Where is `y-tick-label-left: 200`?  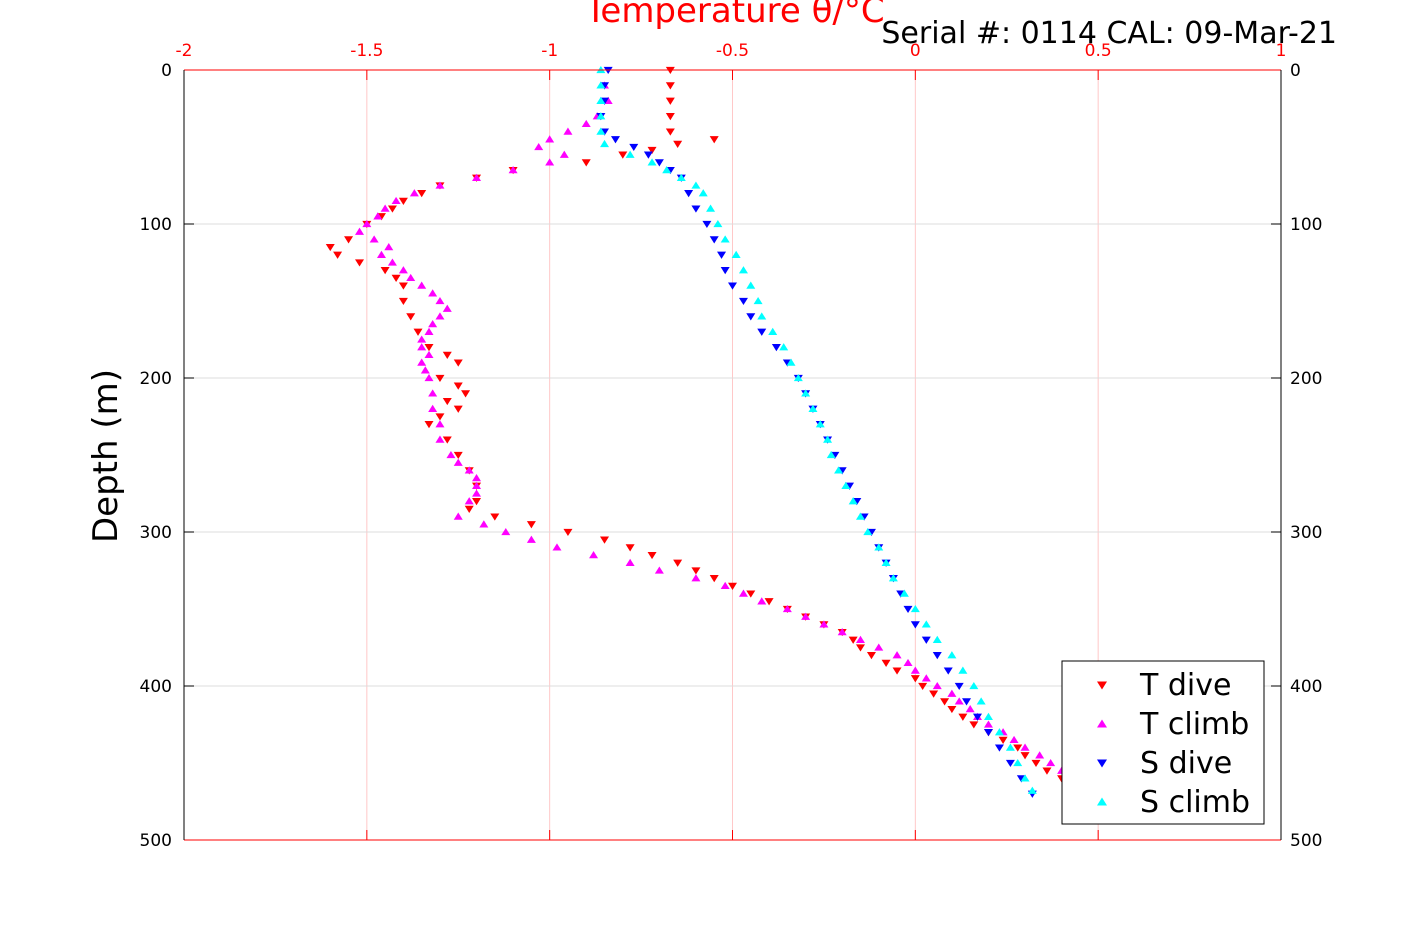
y-tick-label-left: 200 is located at coordinates (156, 379).